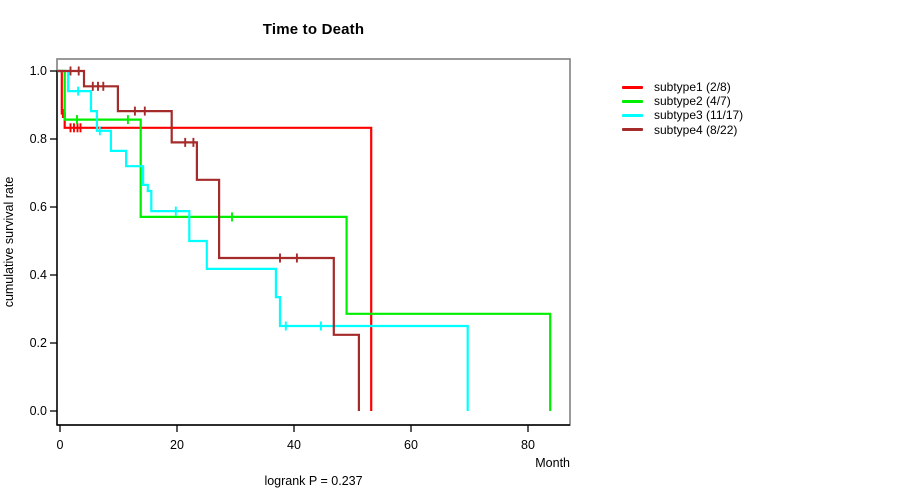  What do you see at coordinates (313, 481) in the screenshot?
I see `logrank-p-annotation: logrank P = 0.237` at bounding box center [313, 481].